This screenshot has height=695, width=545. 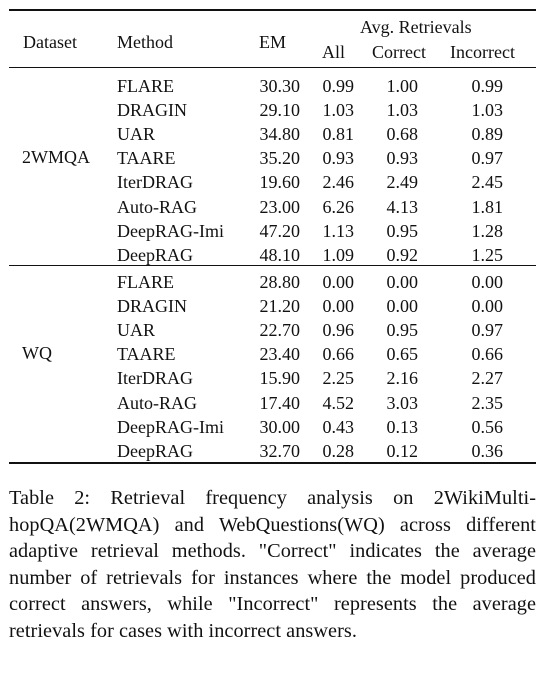 I want to click on correct-cell: 0.92, so click(x=402, y=254).